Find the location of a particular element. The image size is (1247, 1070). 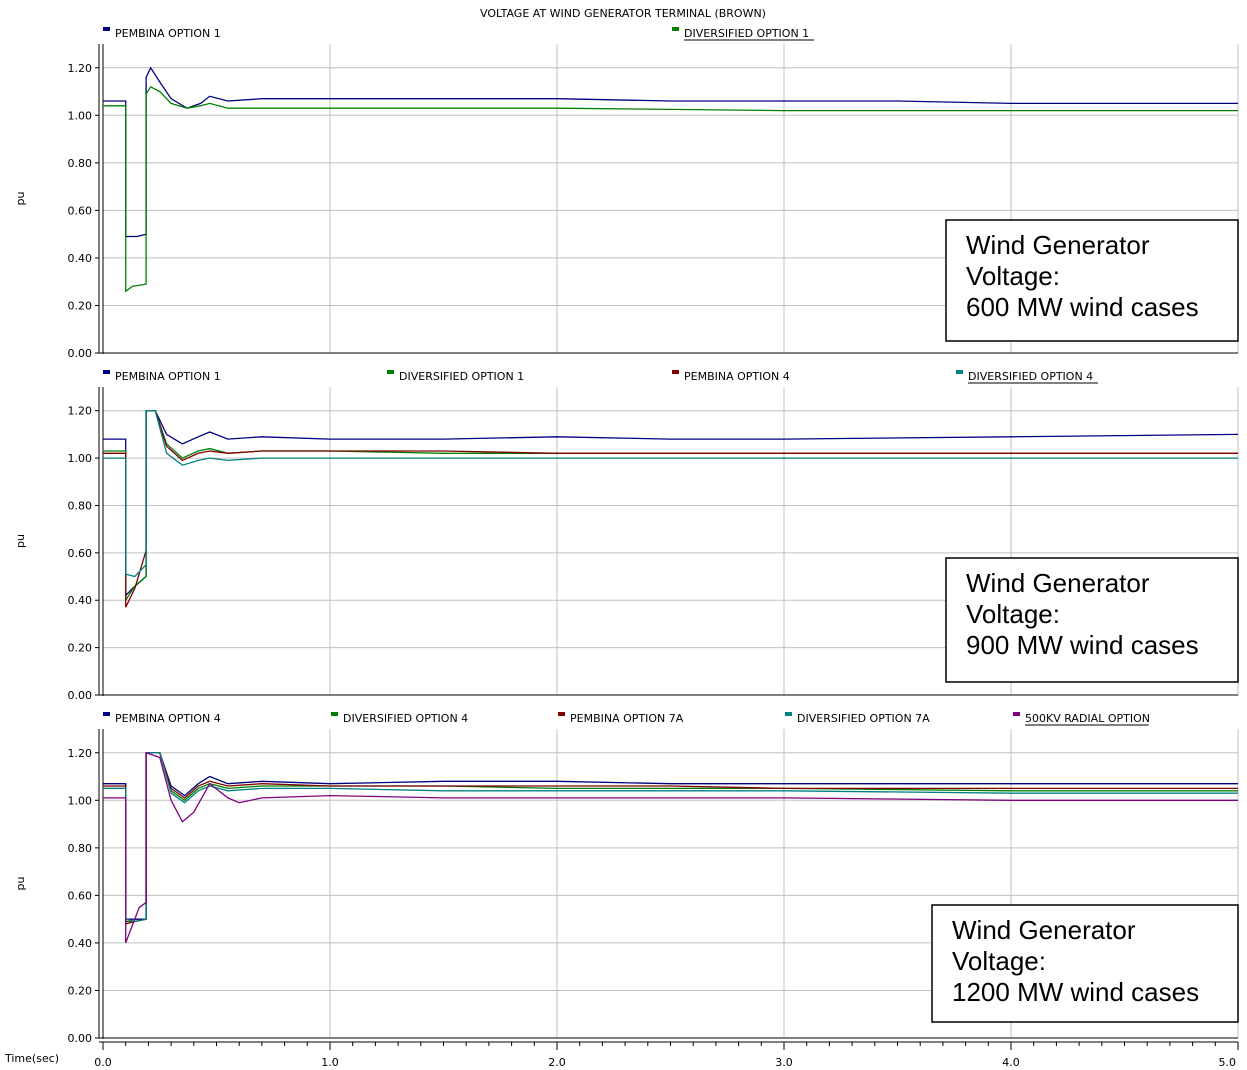

x-tick-label: 0.0 is located at coordinates (103, 1062).